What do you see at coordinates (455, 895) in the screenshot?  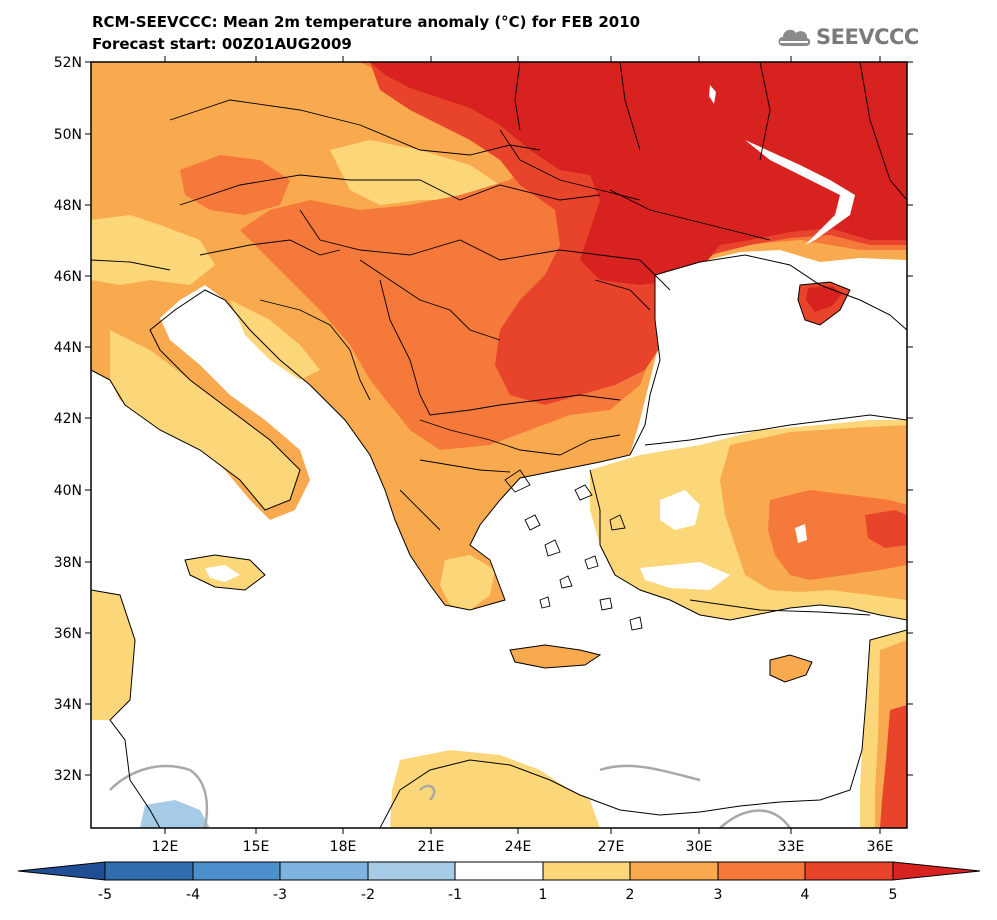 I see `legend-label: -1` at bounding box center [455, 895].